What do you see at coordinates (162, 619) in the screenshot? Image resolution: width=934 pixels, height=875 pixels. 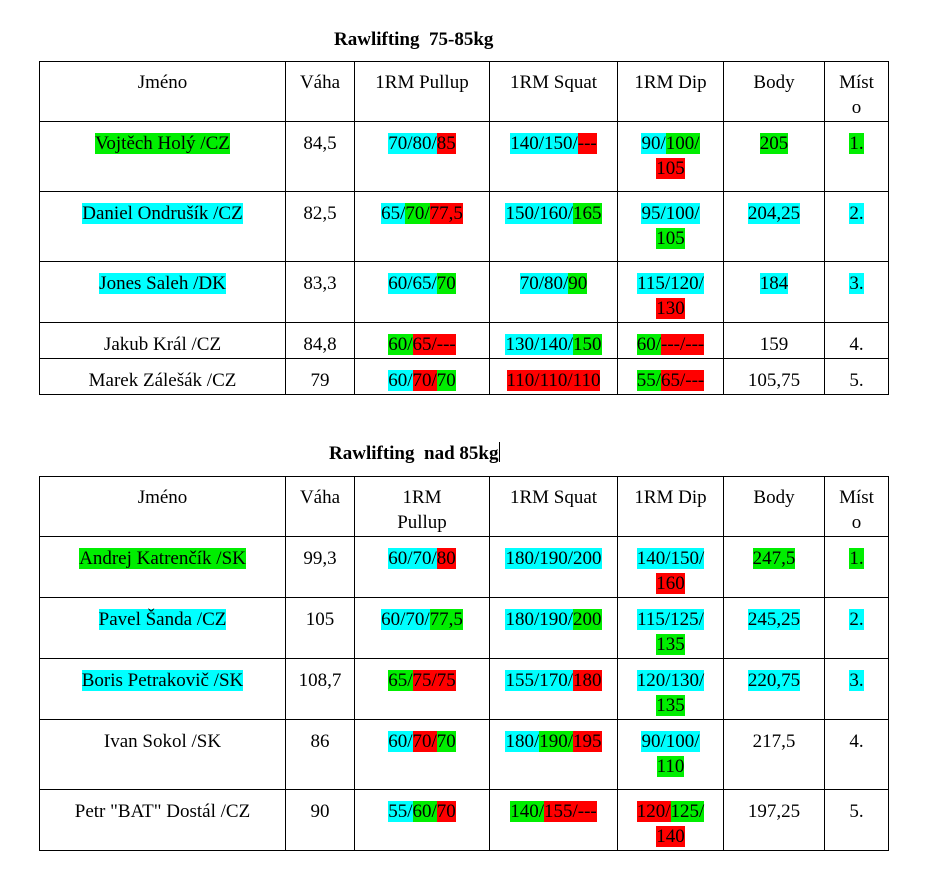 I see `athlete-name: Pavel Šanda /CZ` at bounding box center [162, 619].